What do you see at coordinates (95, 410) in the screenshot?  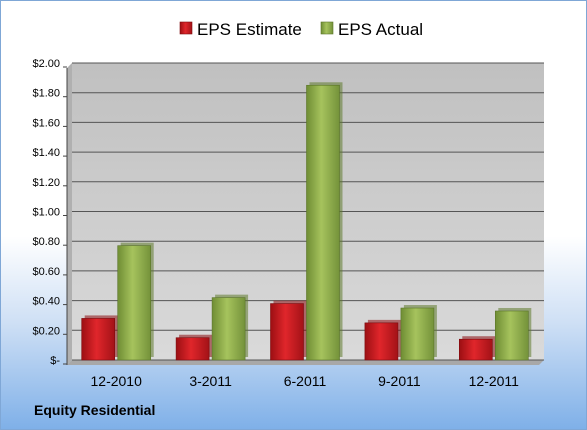 I see `company-name: Equity Residential` at bounding box center [95, 410].